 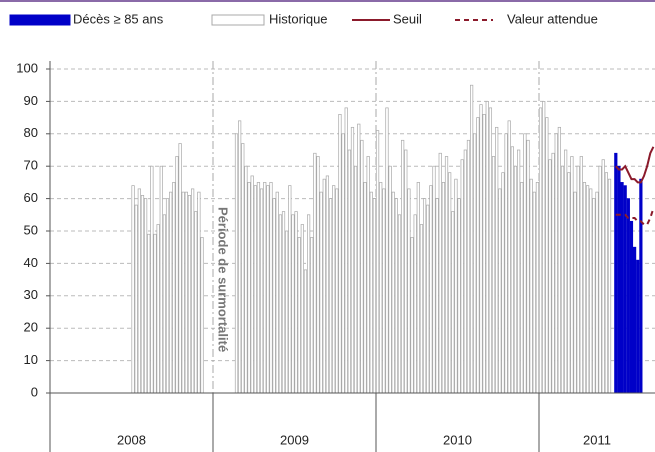 What do you see at coordinates (635, 217) in the screenshot?
I see `expected-line` at bounding box center [635, 217].